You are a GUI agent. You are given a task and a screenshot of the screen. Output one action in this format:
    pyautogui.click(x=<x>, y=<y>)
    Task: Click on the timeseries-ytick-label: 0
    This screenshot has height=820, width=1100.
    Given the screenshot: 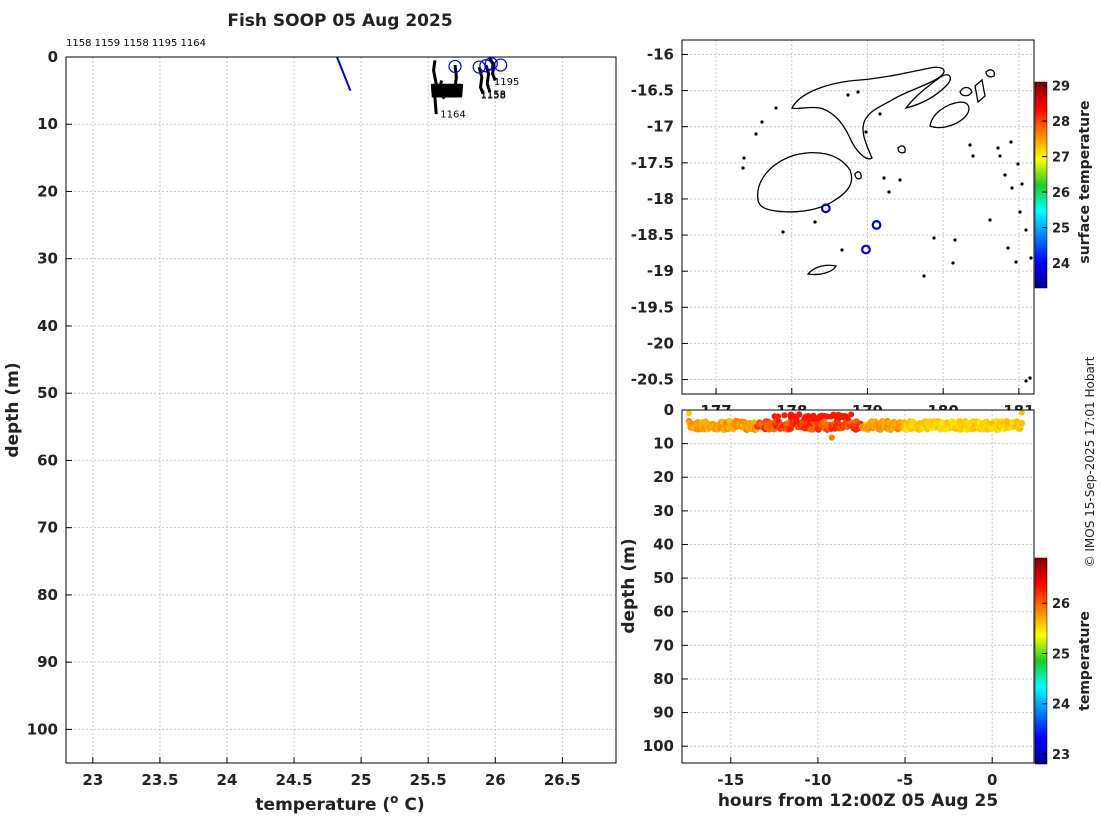 What is the action you would take?
    pyautogui.click(x=669, y=410)
    